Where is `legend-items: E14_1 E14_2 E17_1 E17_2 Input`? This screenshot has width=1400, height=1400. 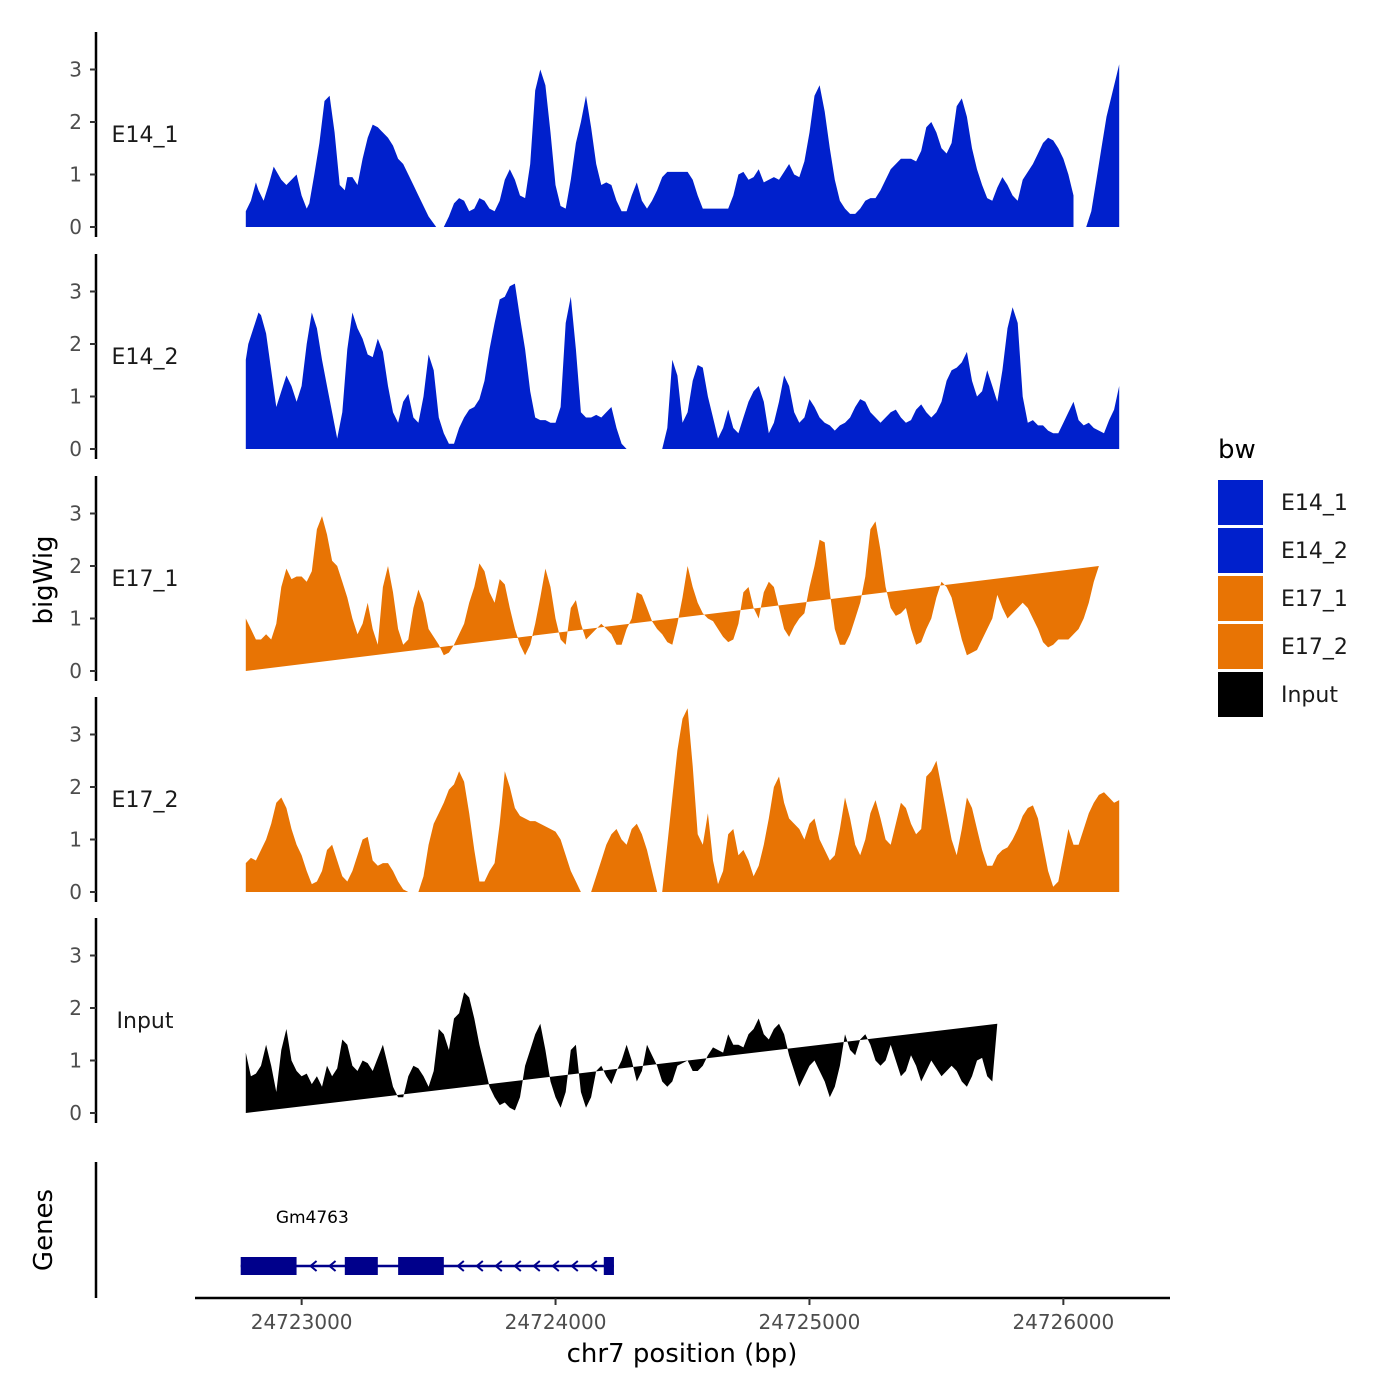 legend-items: E14_1 E14_2 E17_1 E17_2 Input is located at coordinates (1283, 598).